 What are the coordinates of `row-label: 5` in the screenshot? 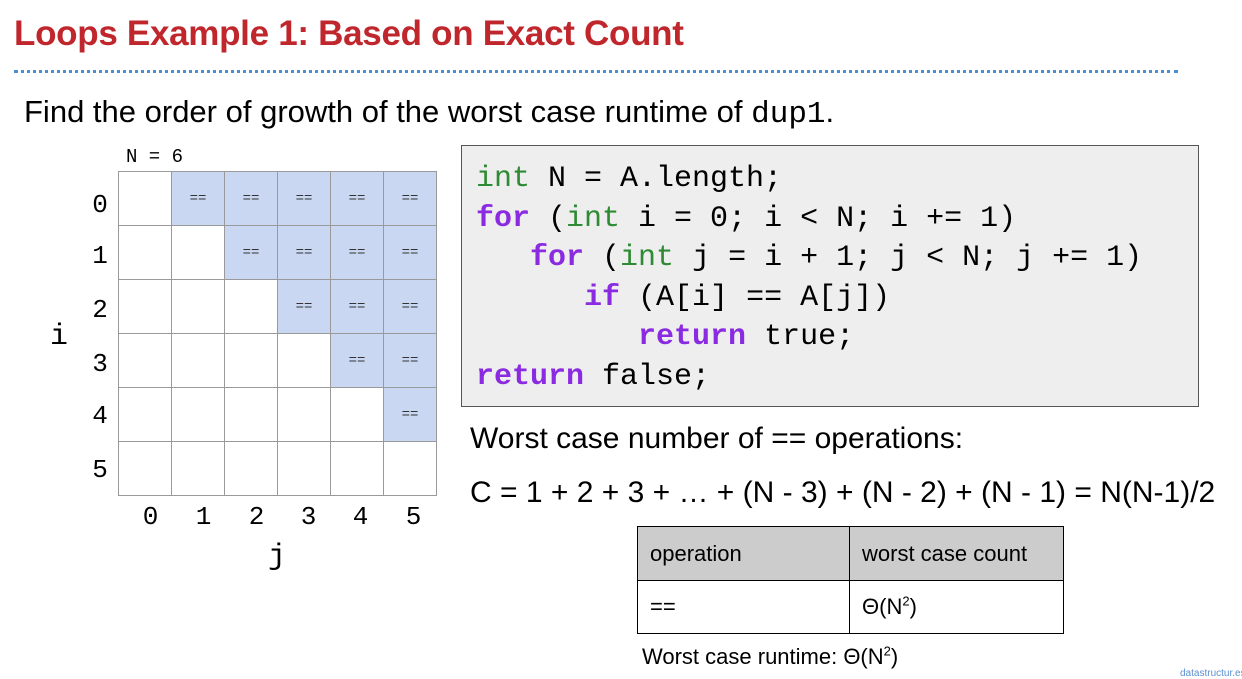 It's located at (100, 470).